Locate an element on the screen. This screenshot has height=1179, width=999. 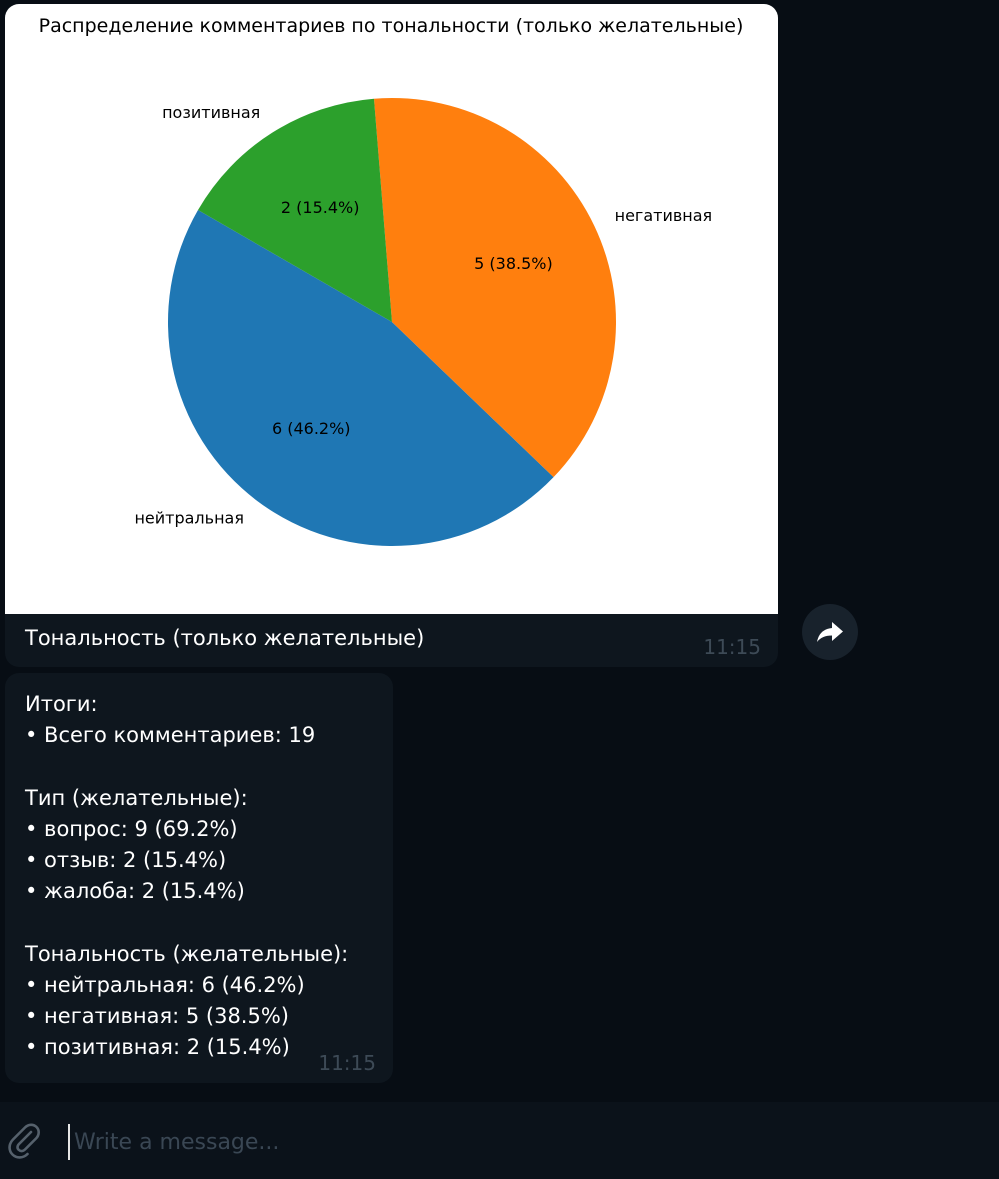
chart-caption: Тональность (только желательные) is located at coordinates (225, 638).